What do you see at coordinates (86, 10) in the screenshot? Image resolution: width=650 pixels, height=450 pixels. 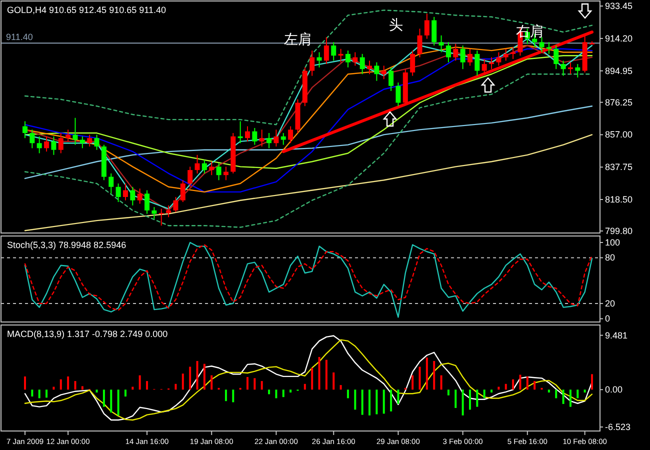 I see `chart-title: GOLD,H4 910.65 912.45 910.65 911.40` at bounding box center [86, 10].